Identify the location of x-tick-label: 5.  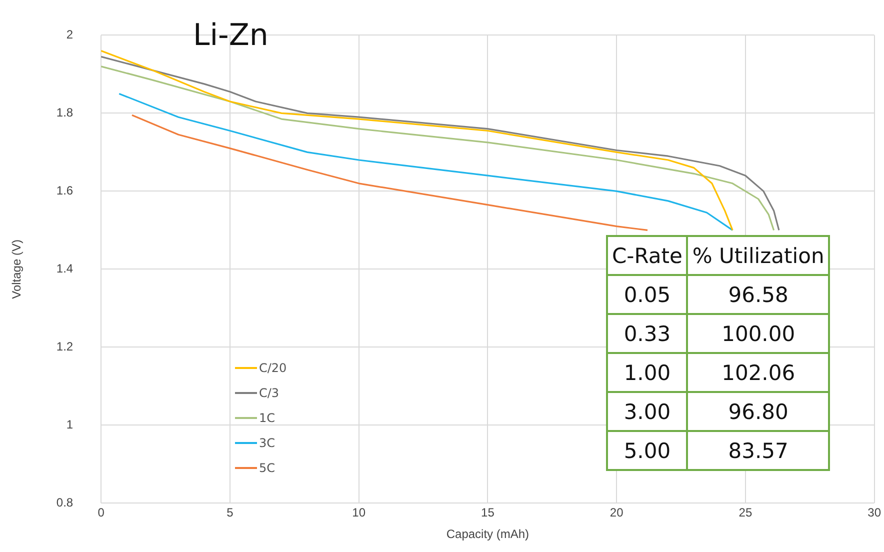
(230, 513).